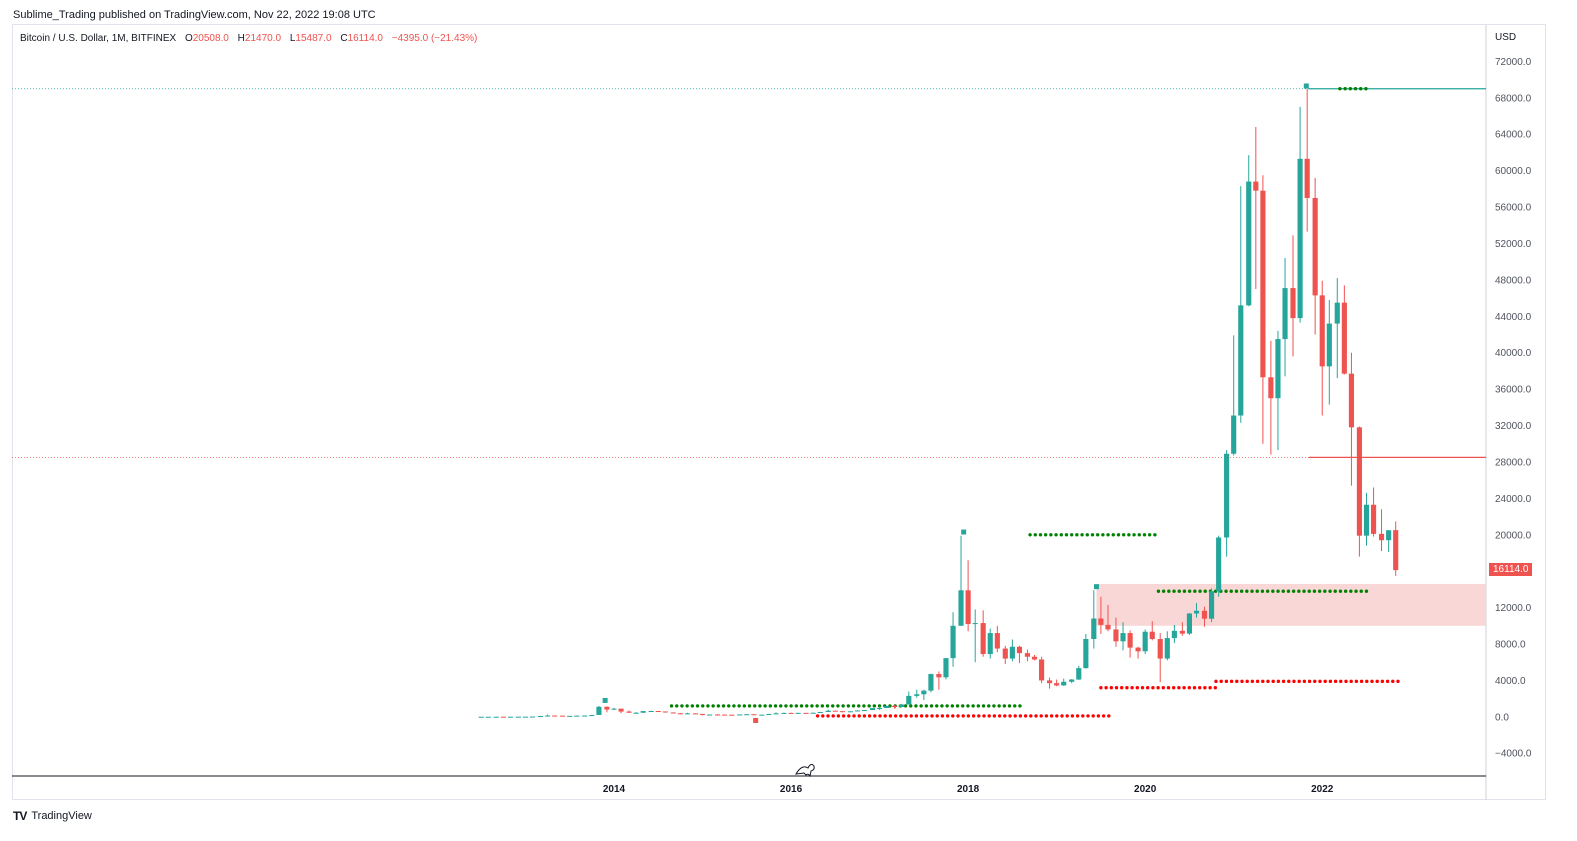 The image size is (1577, 841). I want to click on y-tick-label: 24000.0, so click(1513, 499).